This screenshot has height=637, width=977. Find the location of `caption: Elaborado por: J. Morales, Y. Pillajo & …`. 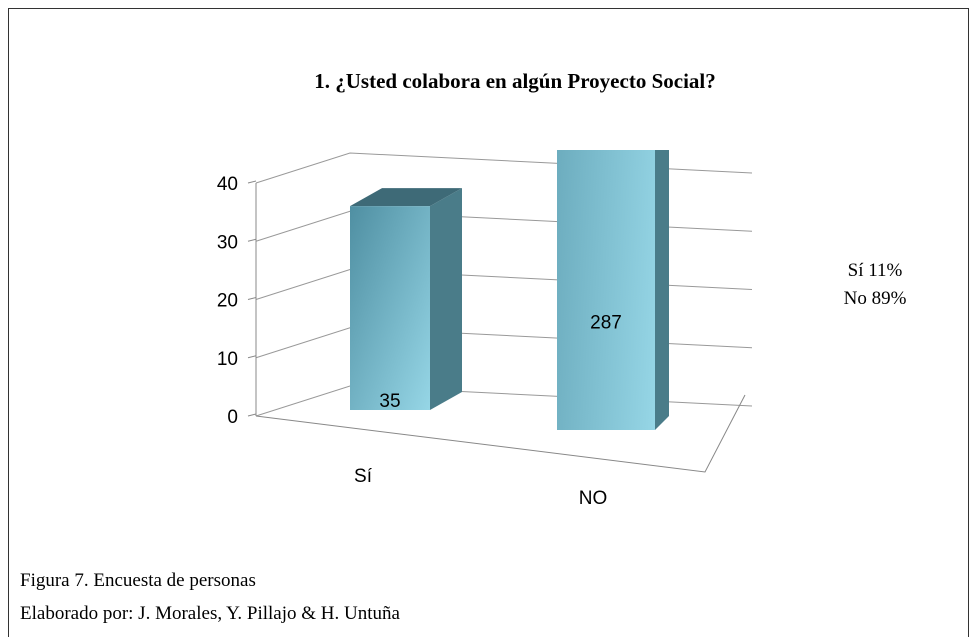

caption: Elaborado por: J. Morales, Y. Pillajo & … is located at coordinates (210, 613).